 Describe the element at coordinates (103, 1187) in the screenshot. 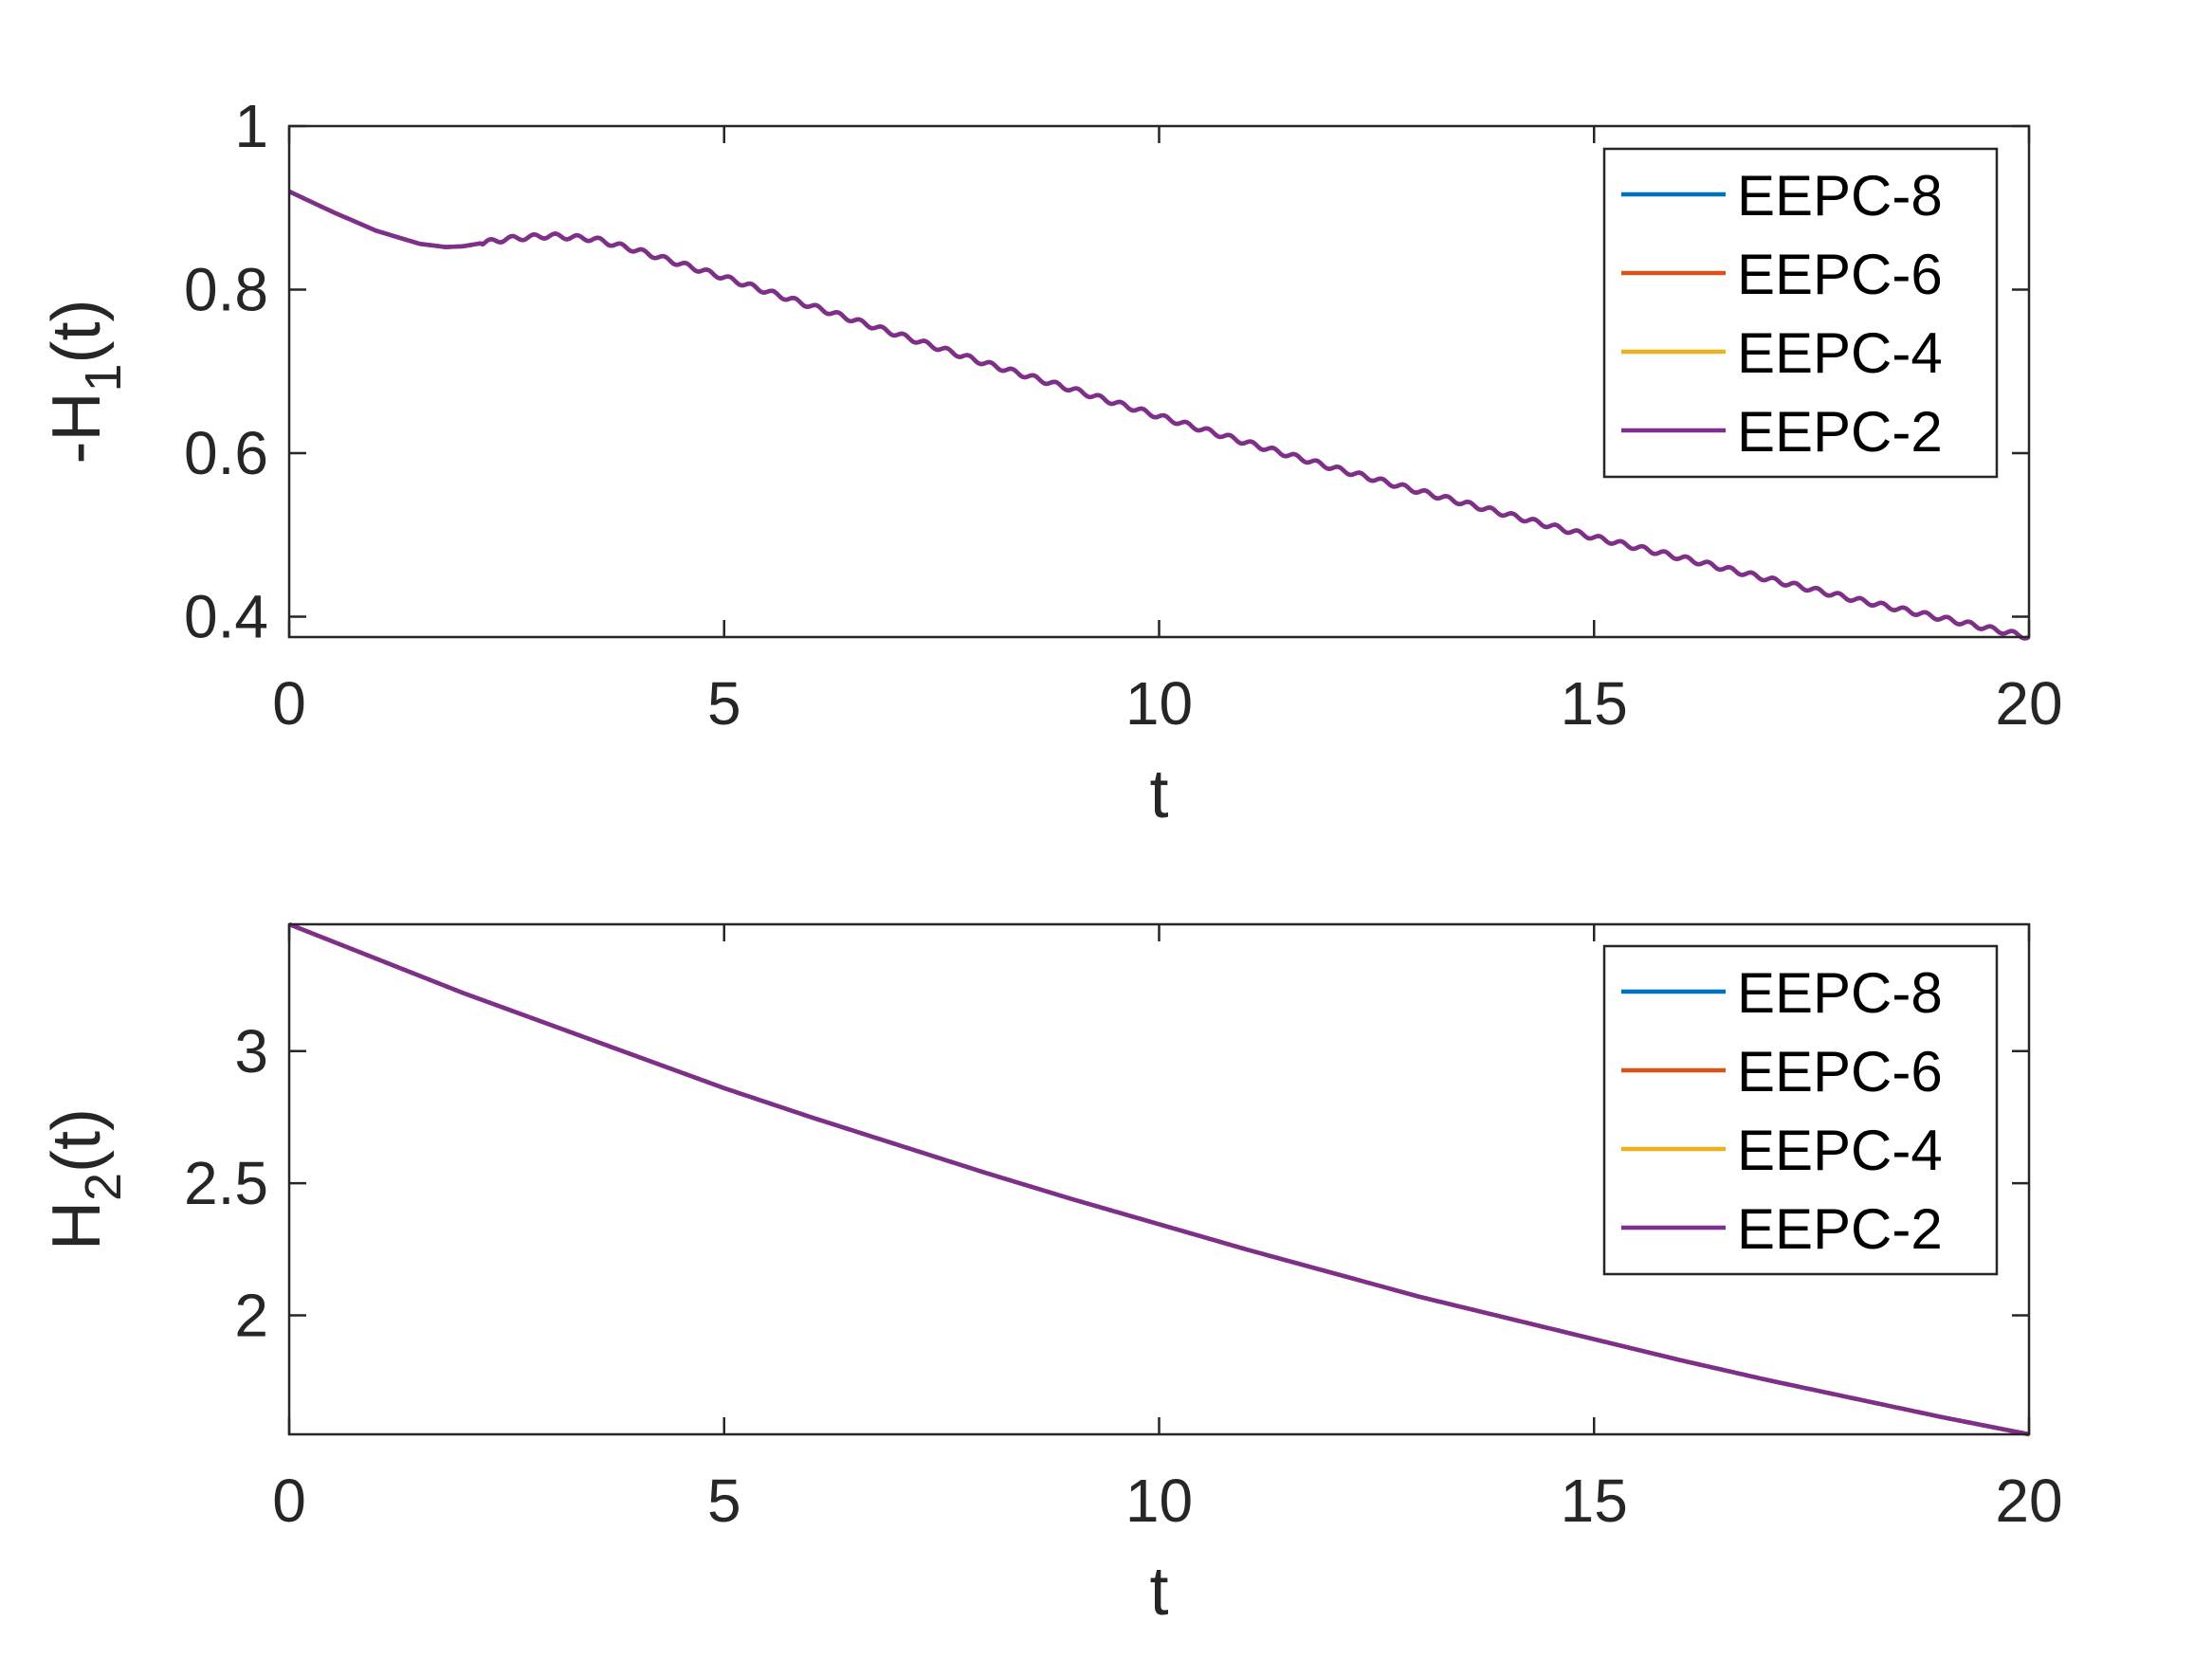

I see `y-axis-label-subscript: 2` at that location.